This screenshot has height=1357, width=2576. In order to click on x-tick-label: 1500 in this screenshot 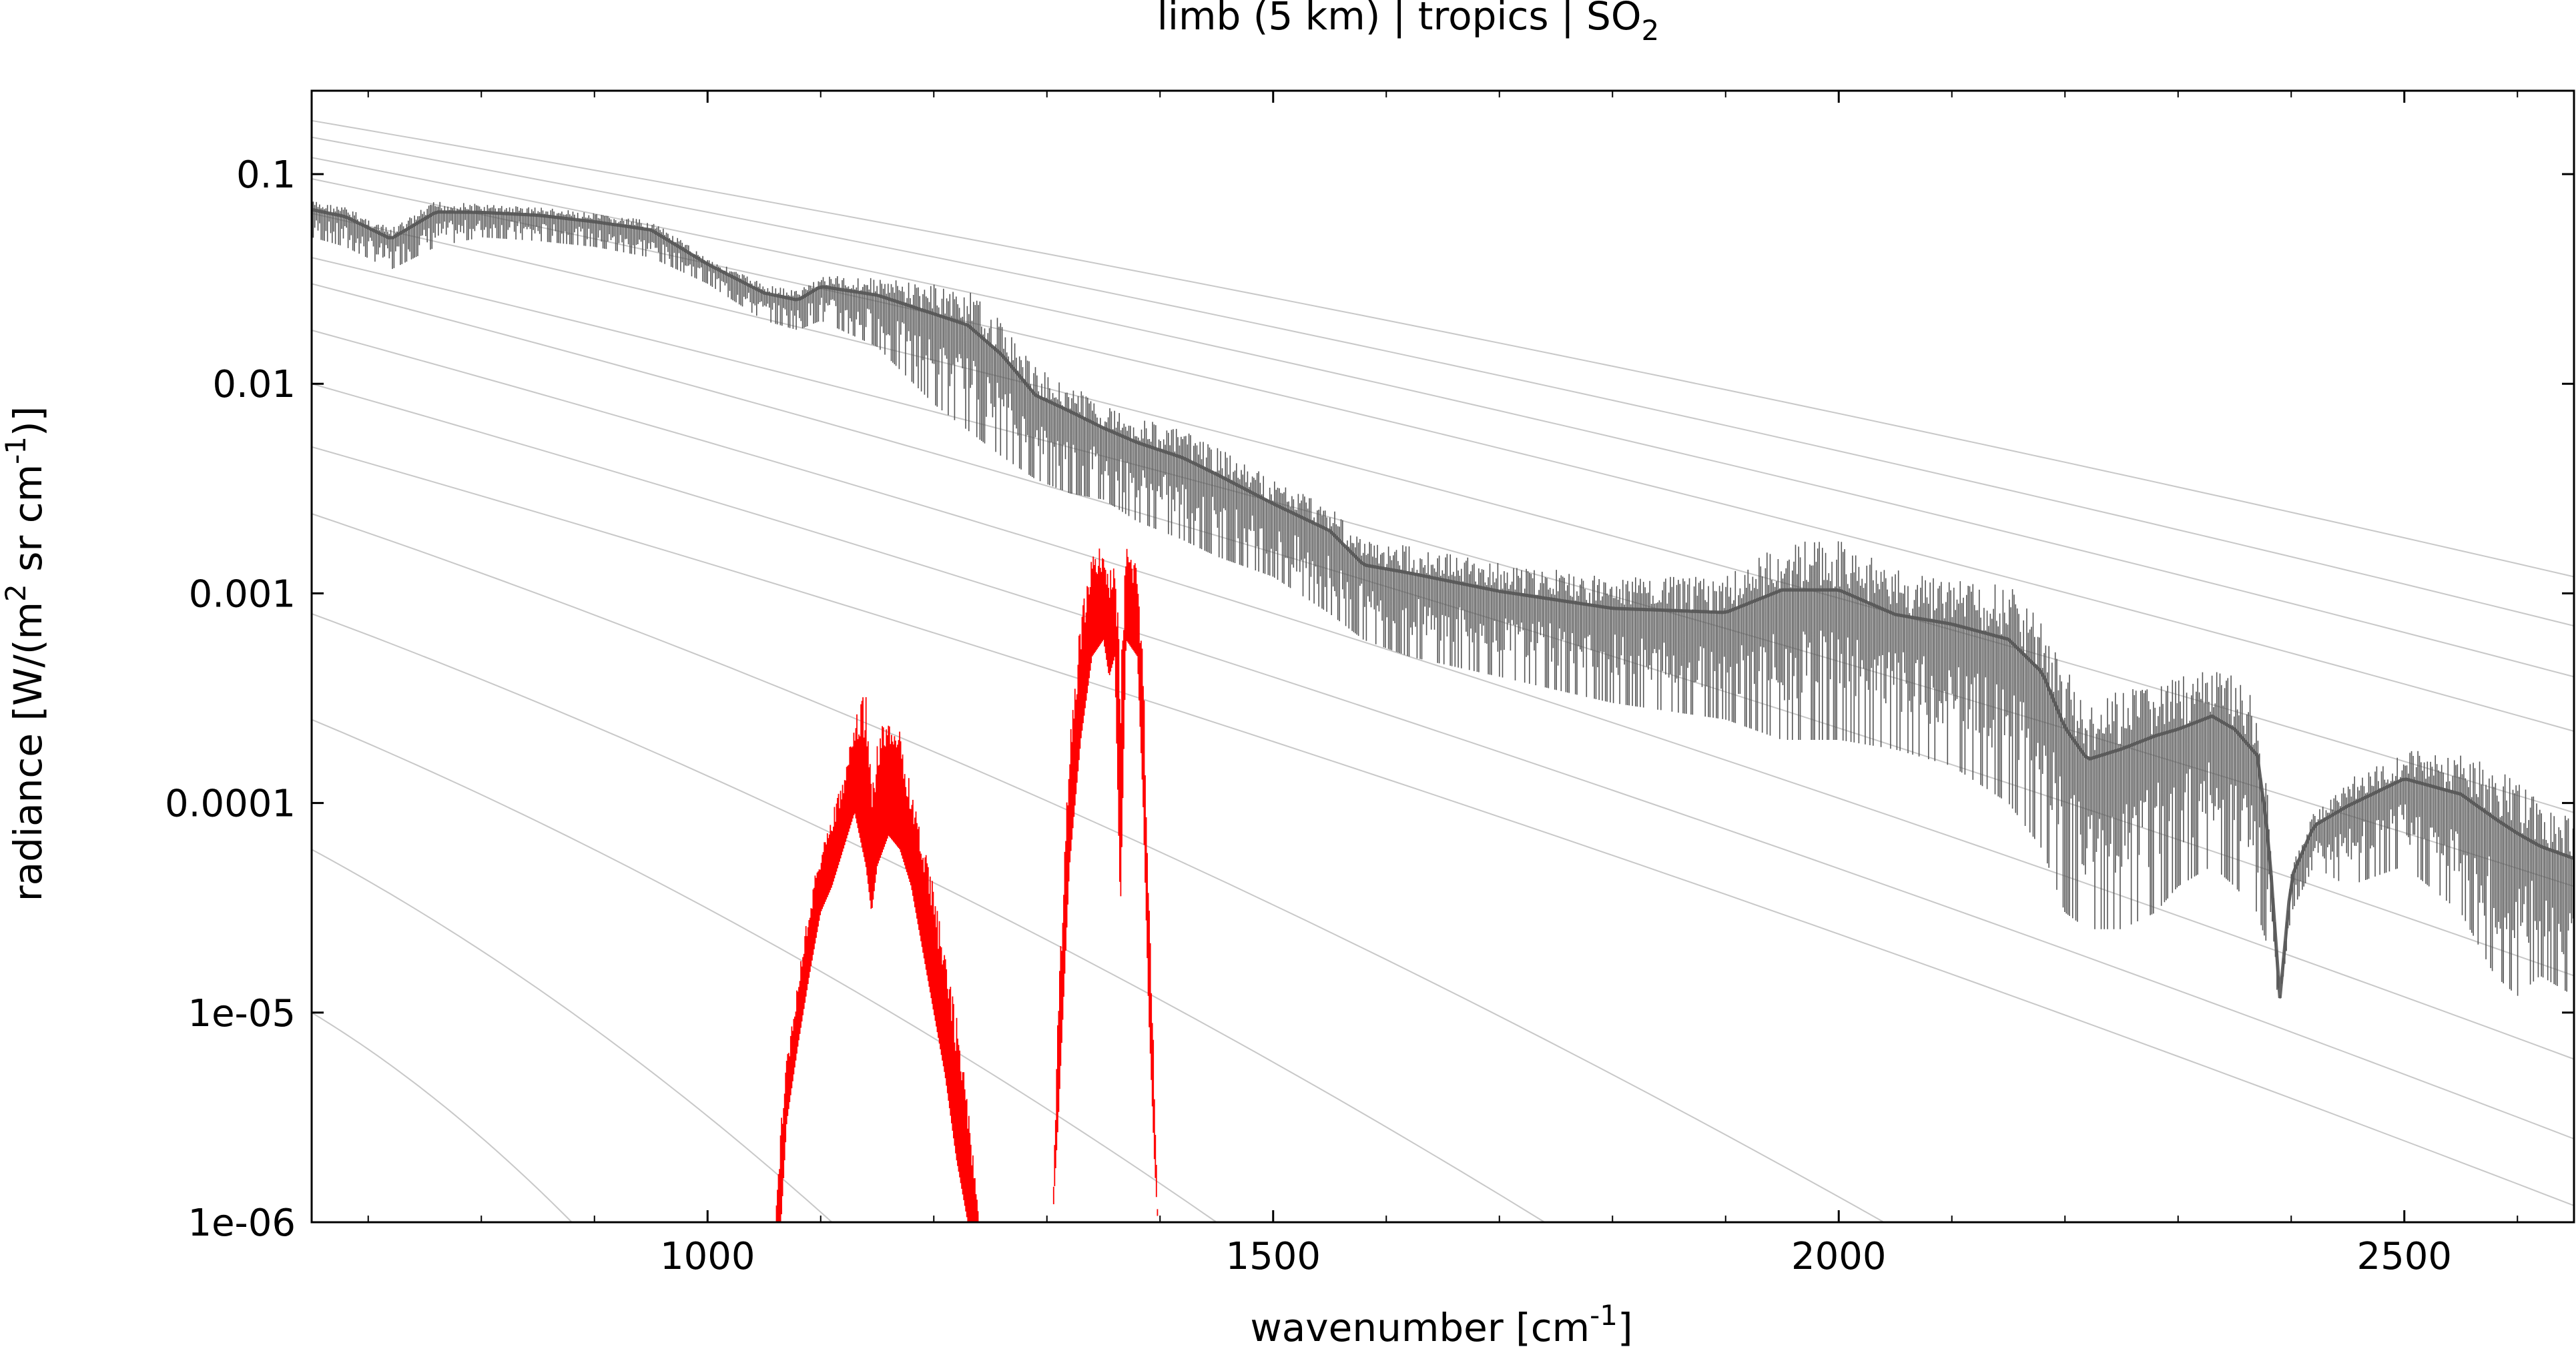, I will do `click(1273, 1256)`.